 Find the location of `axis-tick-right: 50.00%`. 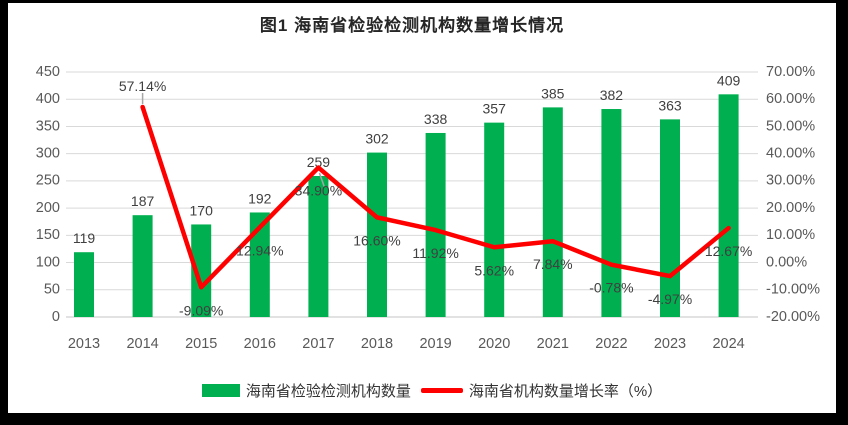

axis-tick-right: 50.00% is located at coordinates (790, 126).